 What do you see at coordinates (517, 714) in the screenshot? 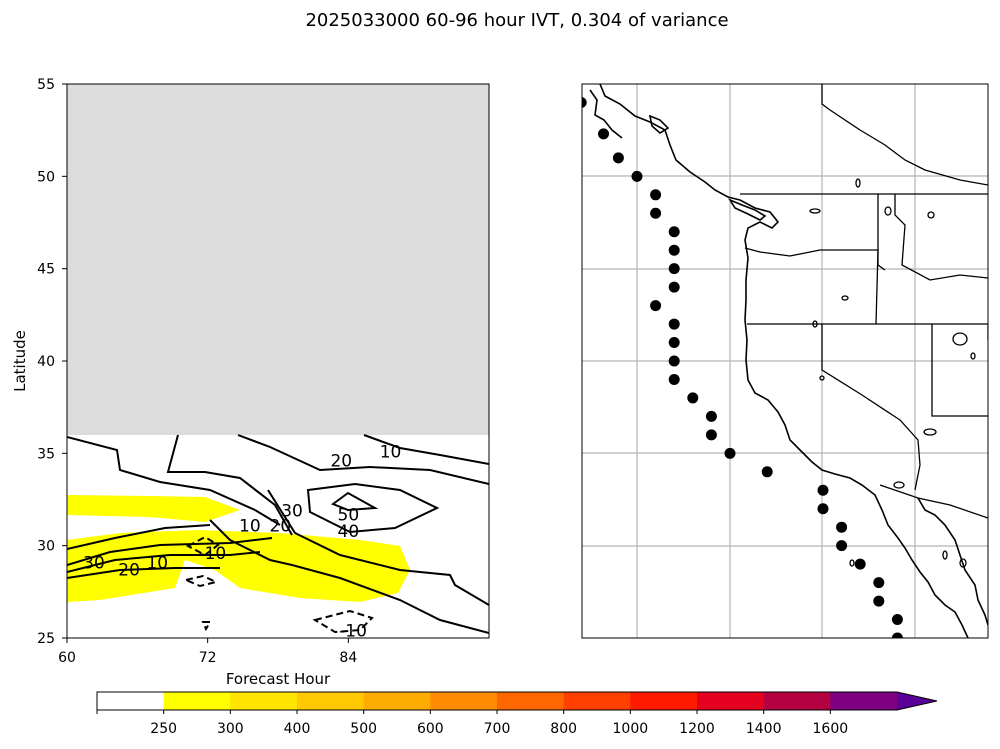
I see `colorbar: 250 300 400 500 600 700 800 1000 1200 1400 1600` at bounding box center [517, 714].